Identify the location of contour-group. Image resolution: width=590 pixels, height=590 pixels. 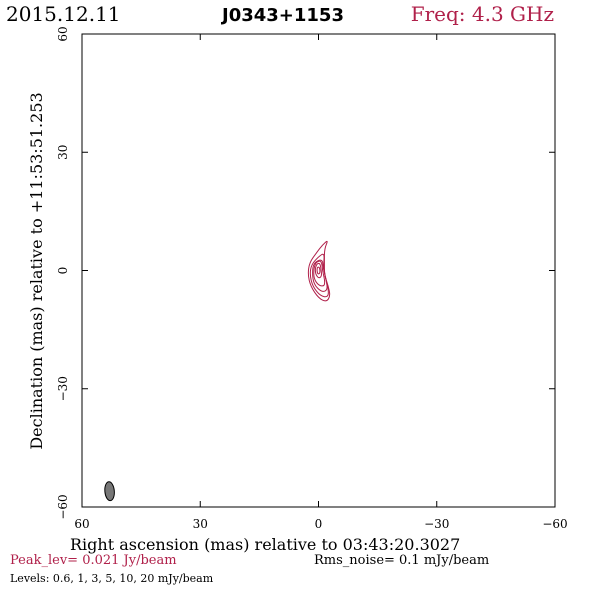
(319, 271).